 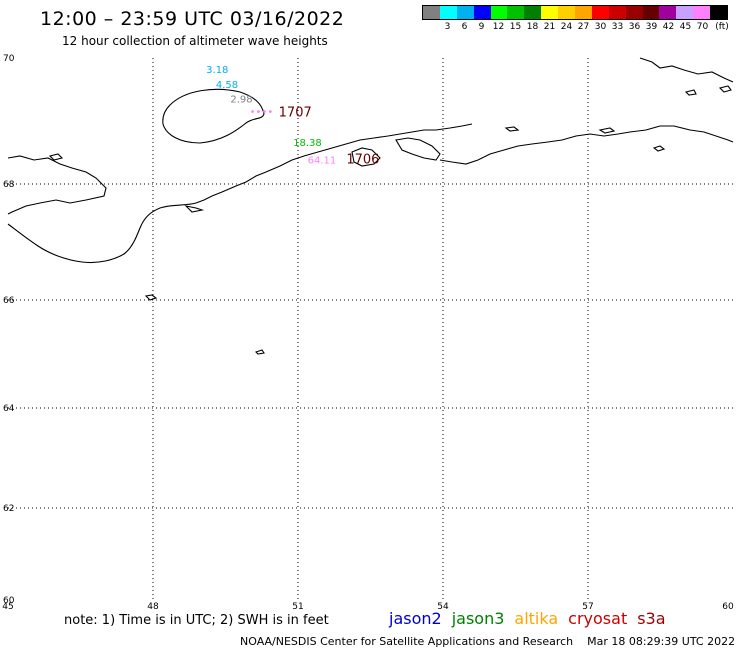 I want to click on coast-east, so click(x=586, y=145).